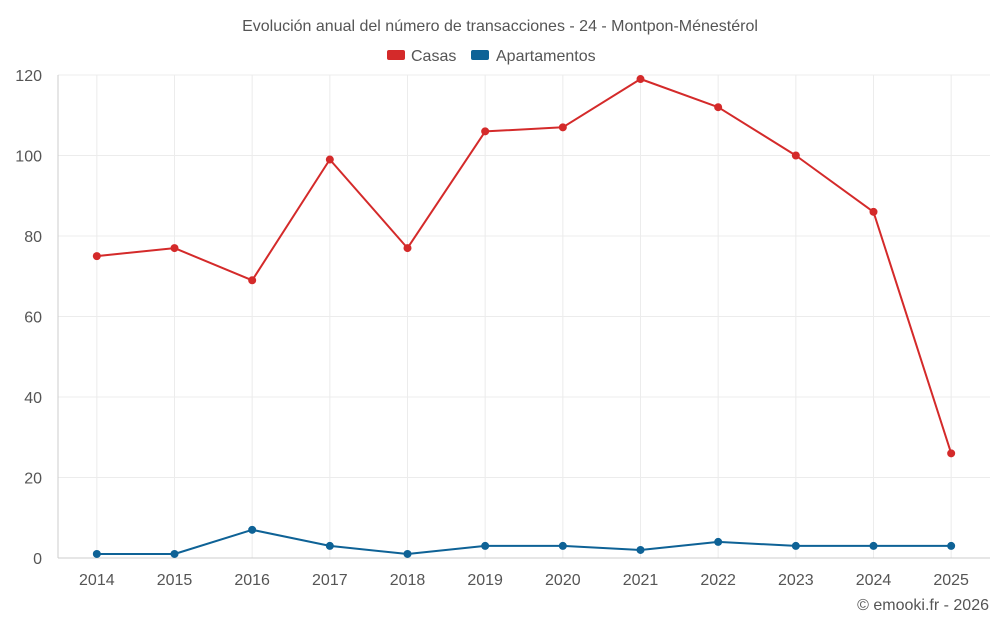 The image size is (1000, 625). I want to click on x-tick-label: 2021, so click(641, 580).